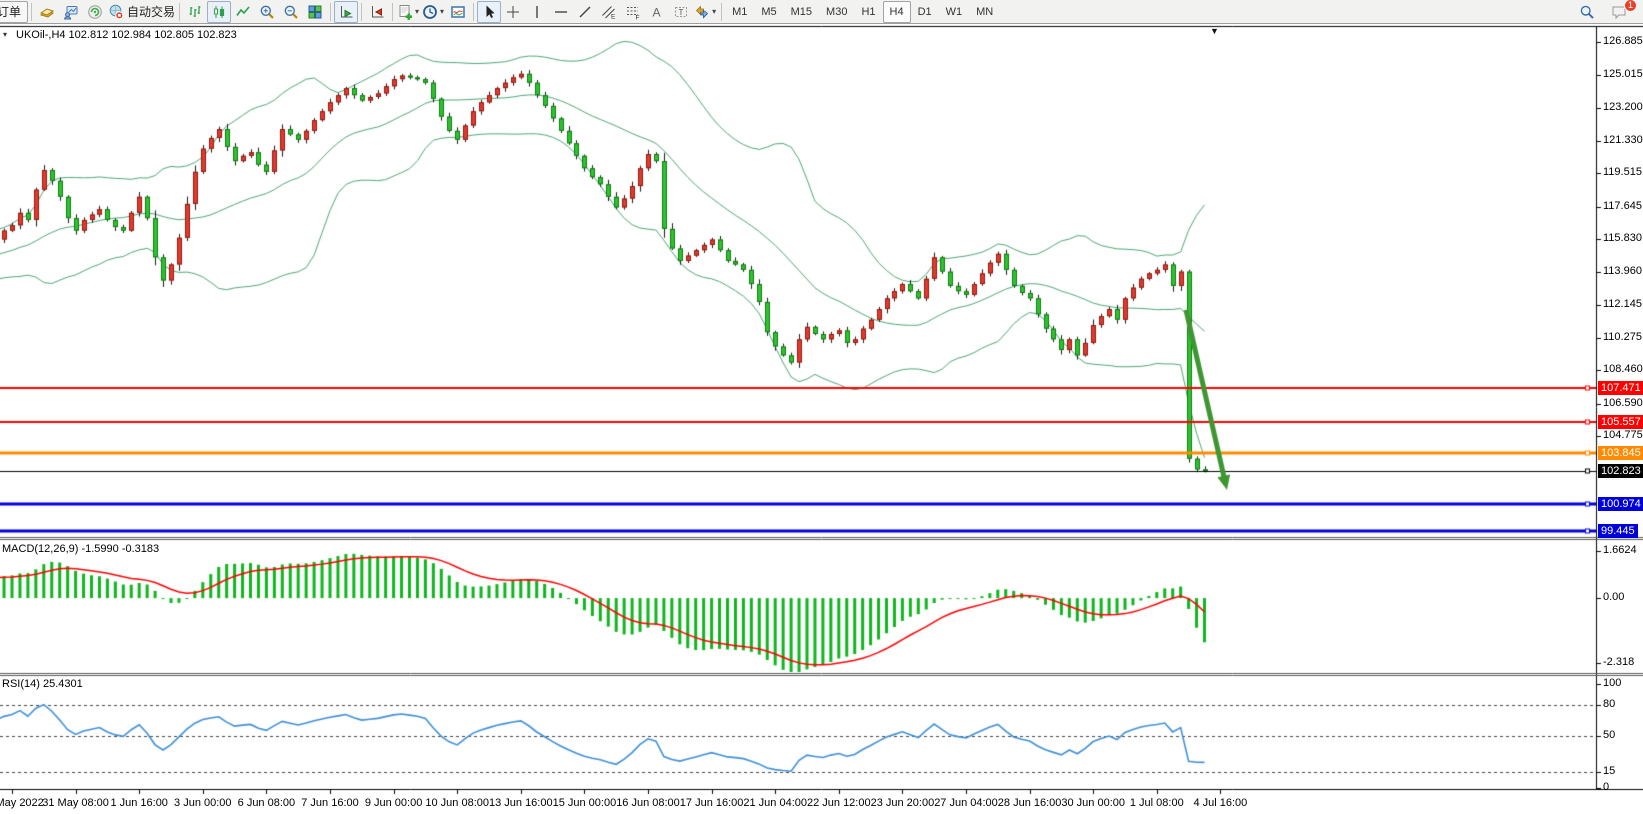  I want to click on rsi-axis-tick: 0, so click(1606, 787).